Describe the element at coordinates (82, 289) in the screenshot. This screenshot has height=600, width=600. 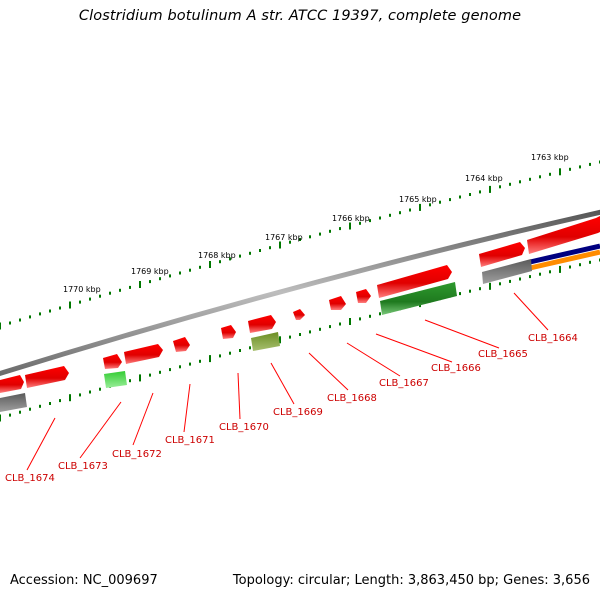
I see `ruler-label: 1770 kbp` at that location.